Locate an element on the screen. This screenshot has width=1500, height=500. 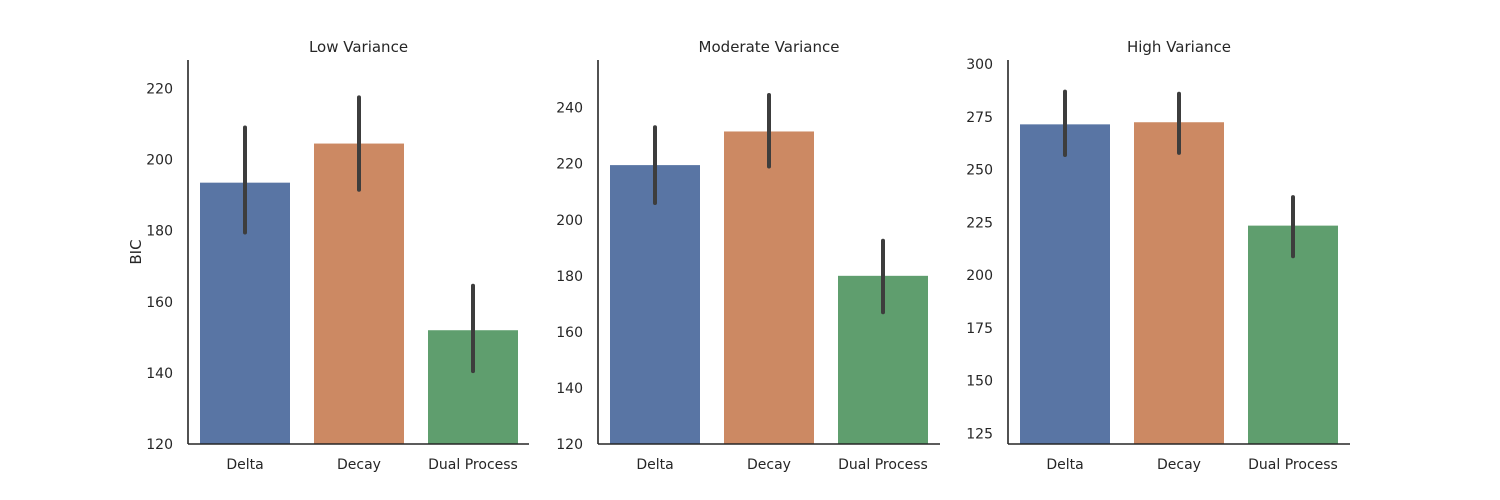
y-tick-label: 175 is located at coordinates (979, 329).